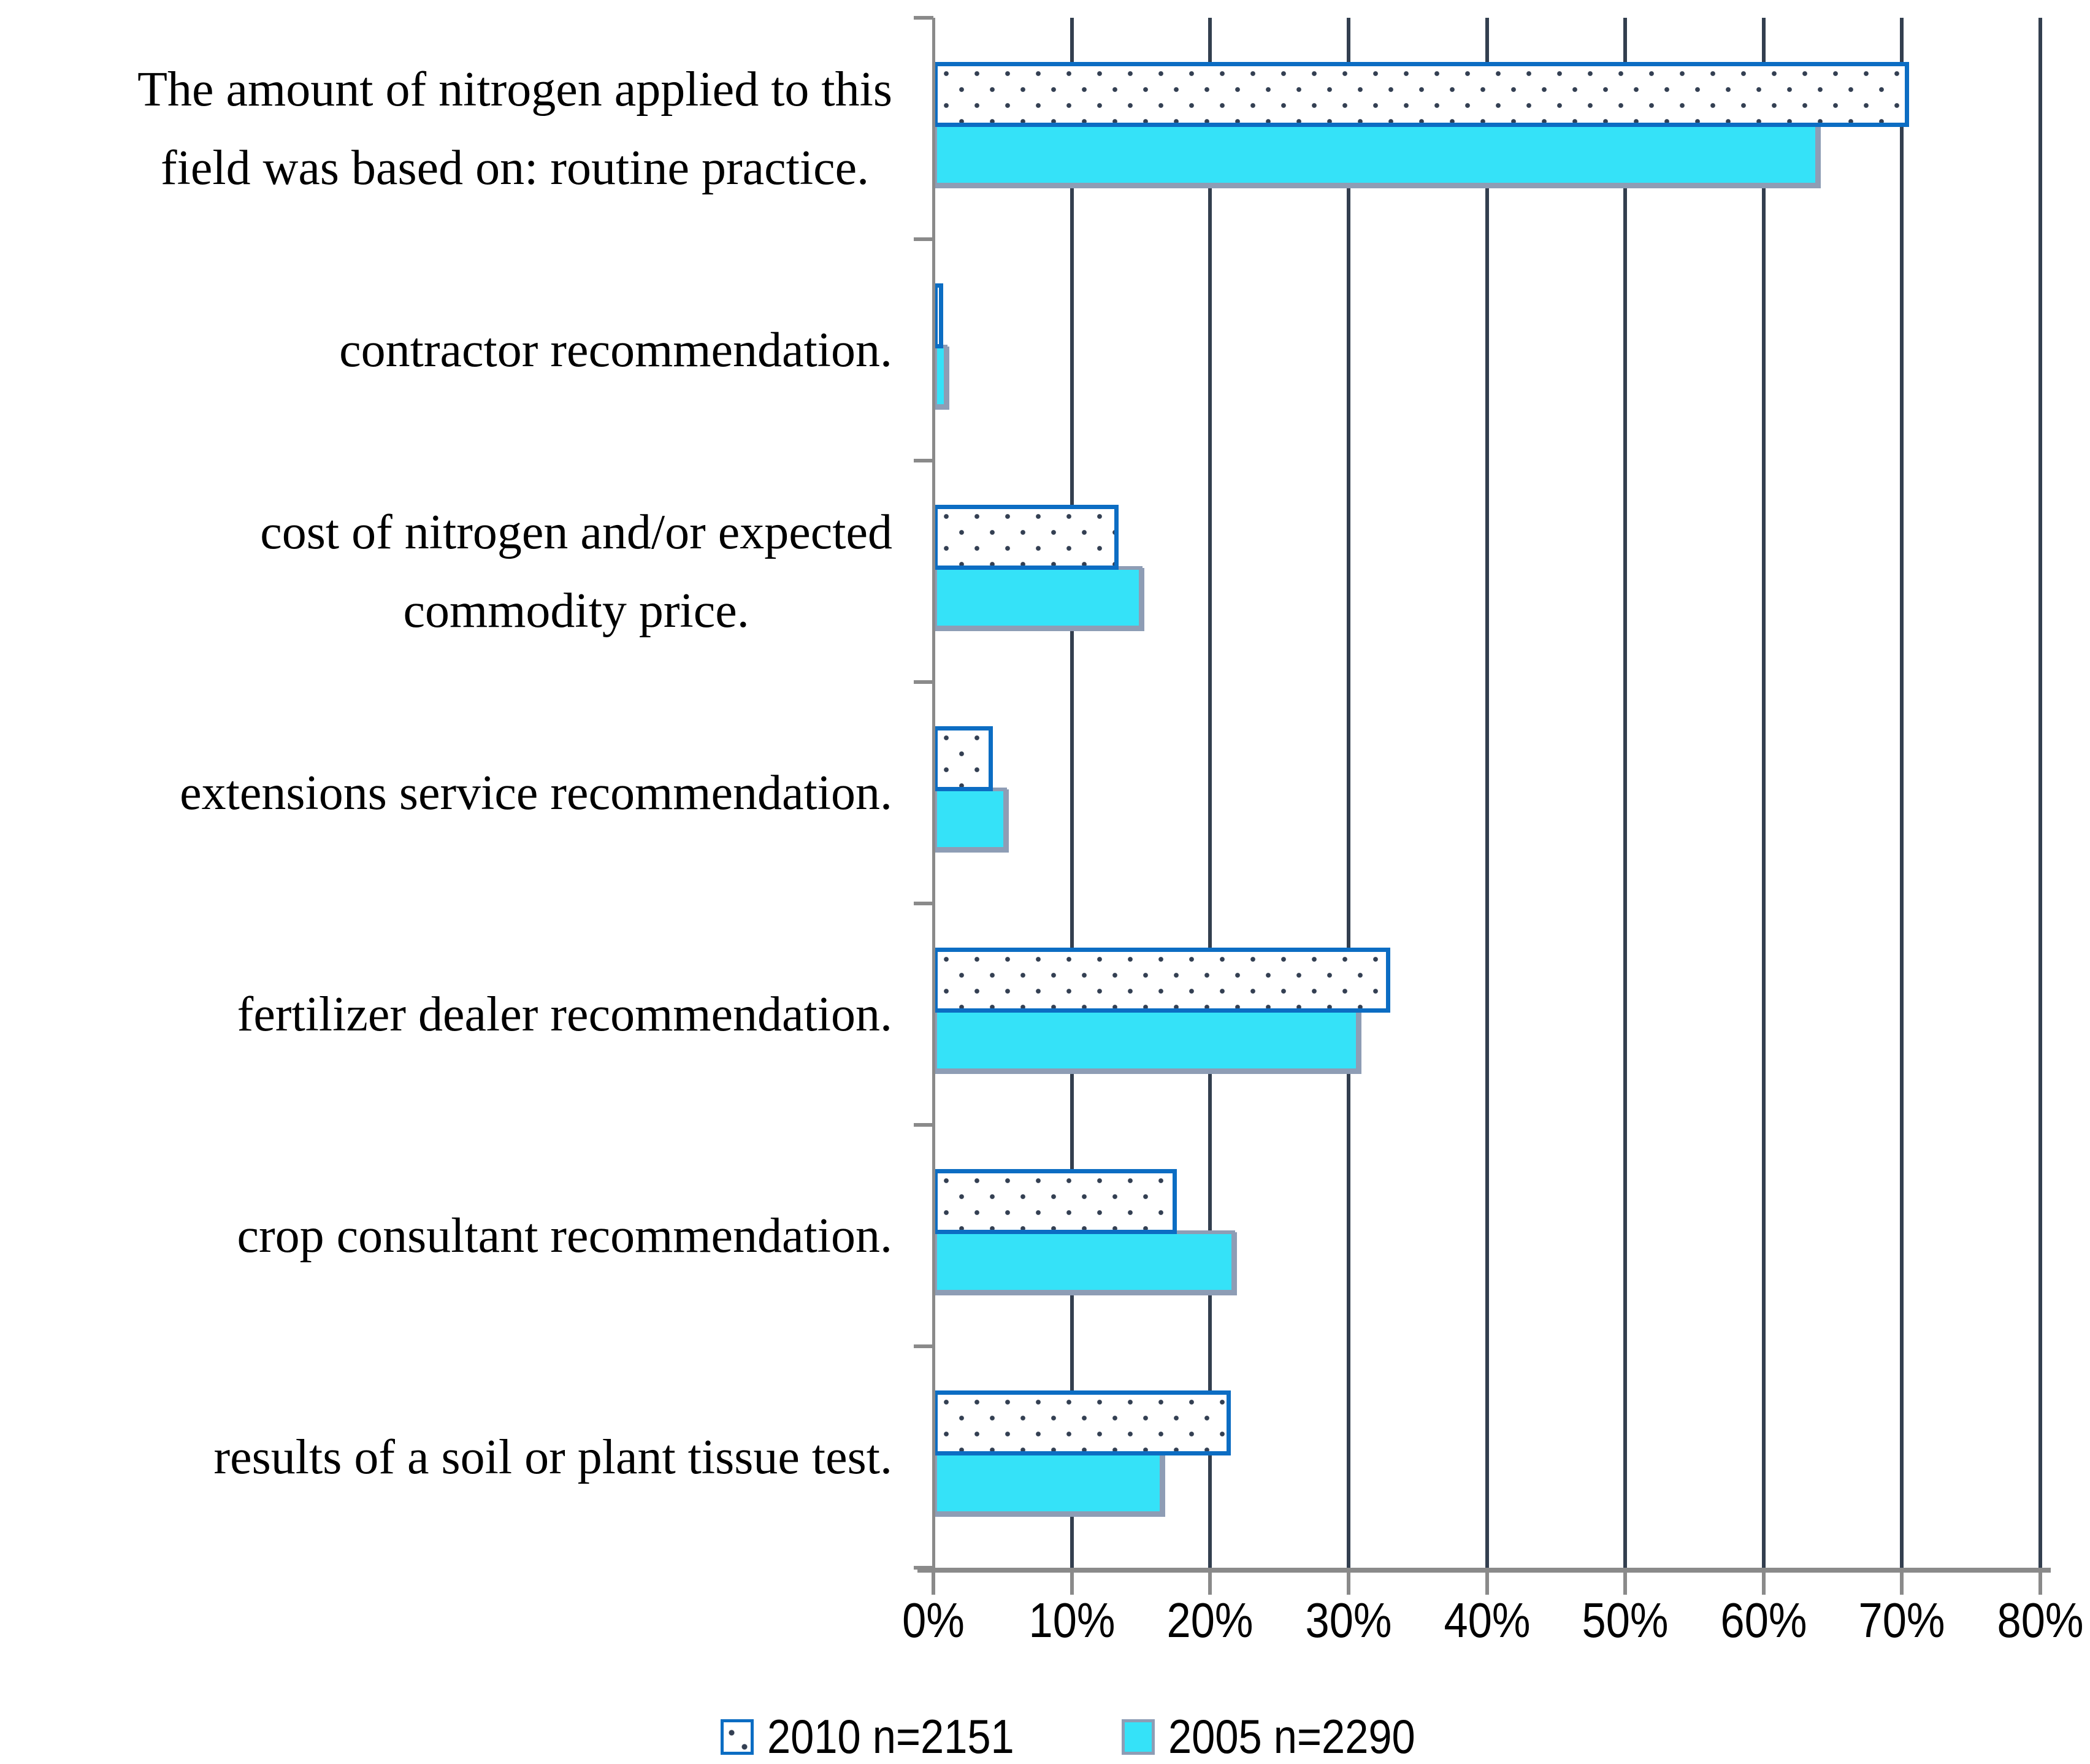 The width and height of the screenshot is (2090, 1764). I want to click on category-label: extensions service recommendation., so click(446, 793).